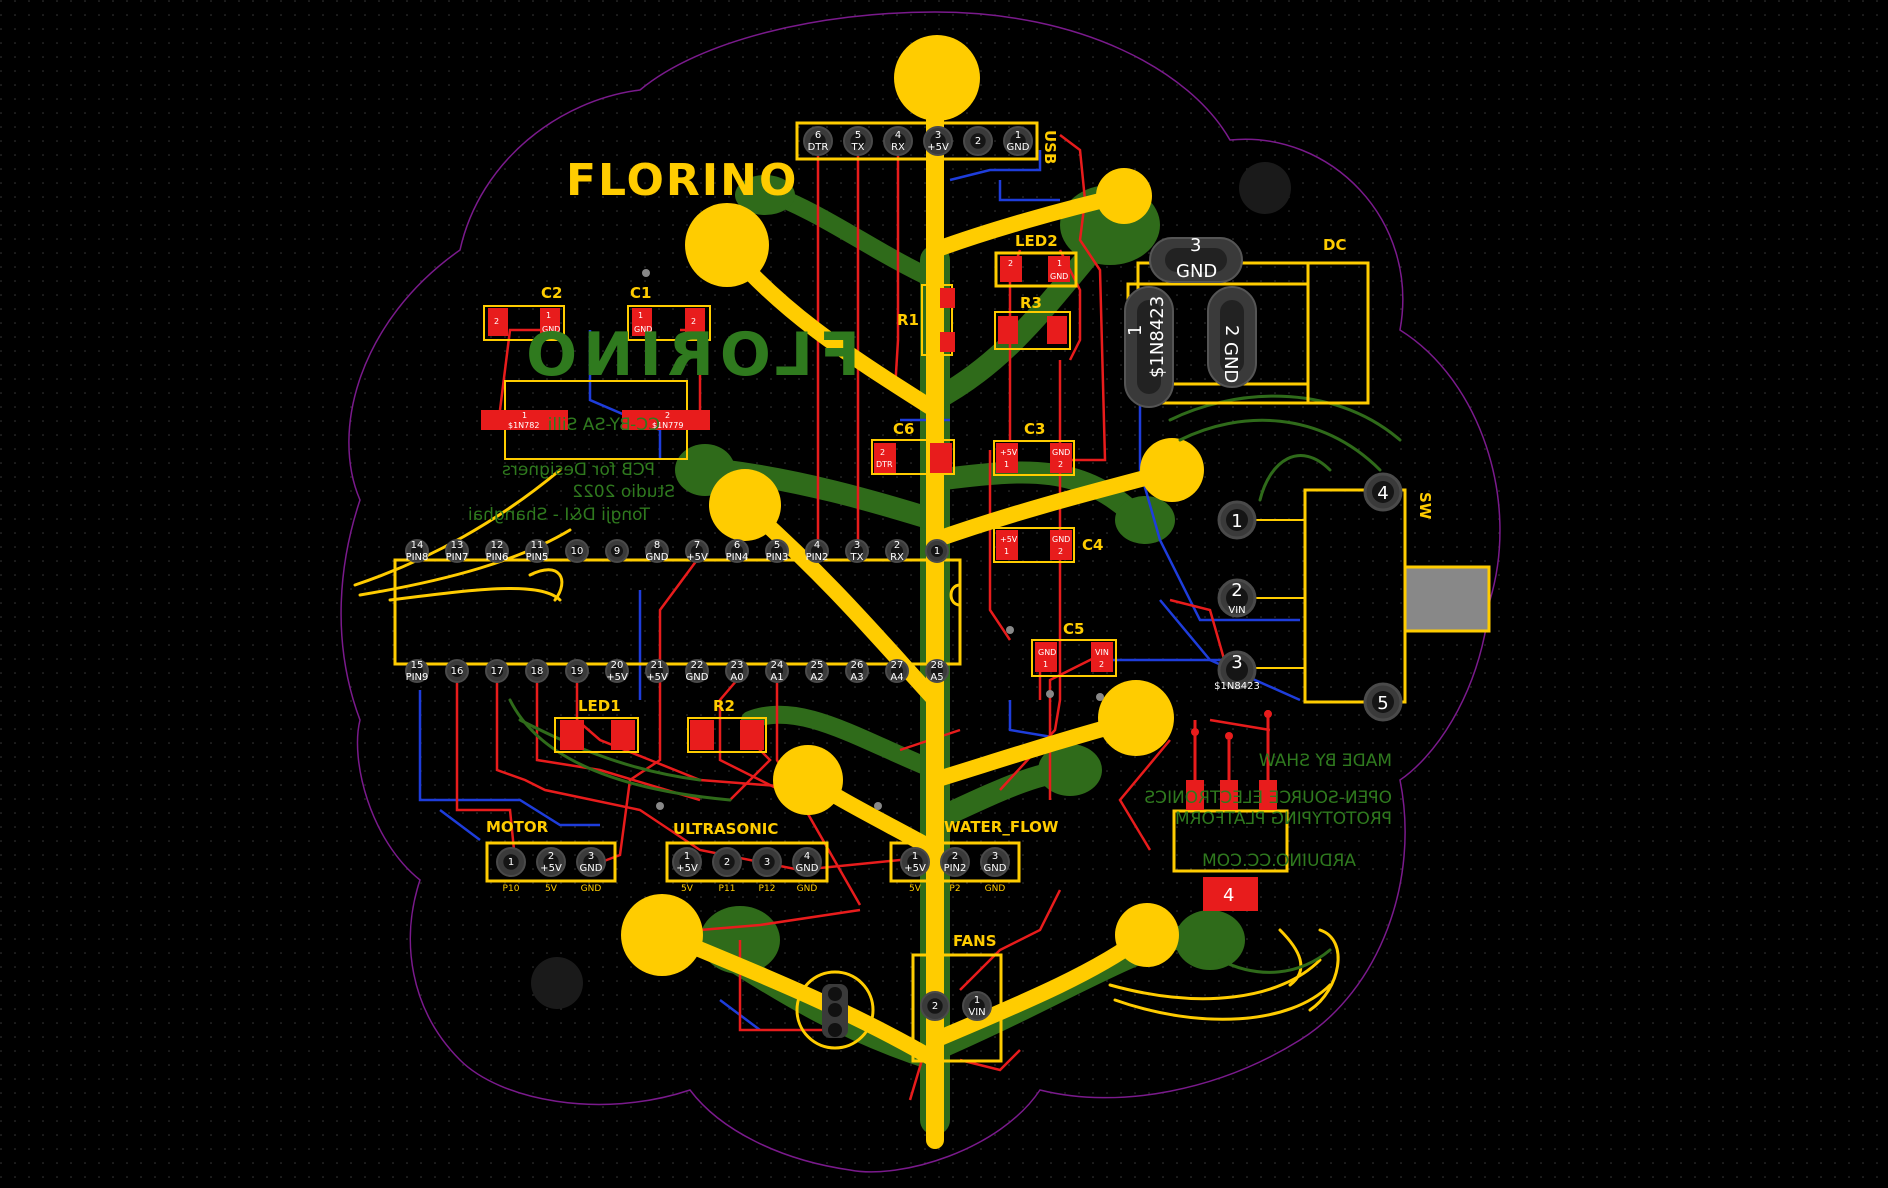 The image size is (1888, 1188). What do you see at coordinates (857, 665) in the screenshot?
I see `pin-number: 26` at bounding box center [857, 665].